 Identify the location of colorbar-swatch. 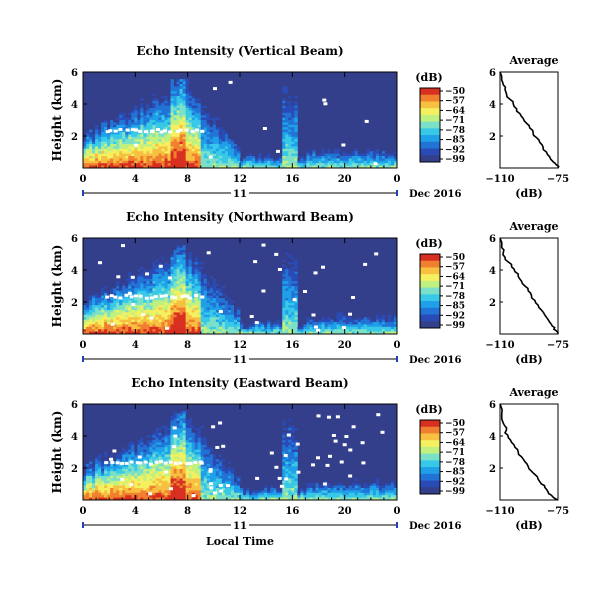
(430, 125).